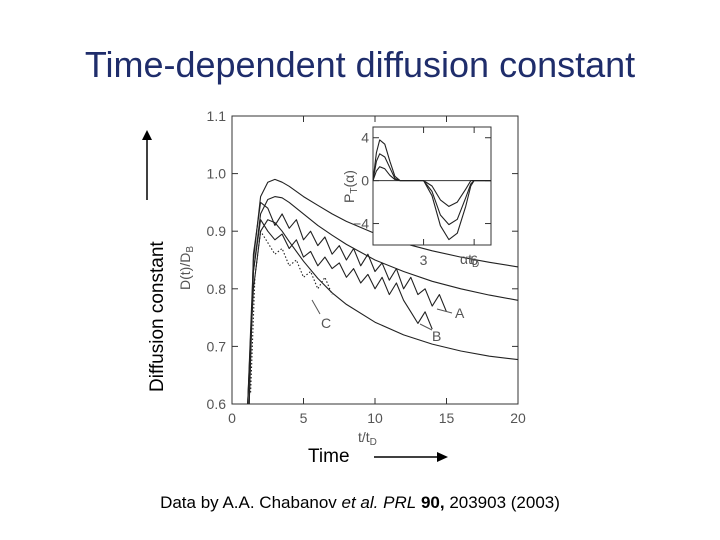 Image resolution: width=720 pixels, height=540 pixels. I want to click on curve-label-b-leader, so click(426, 327).